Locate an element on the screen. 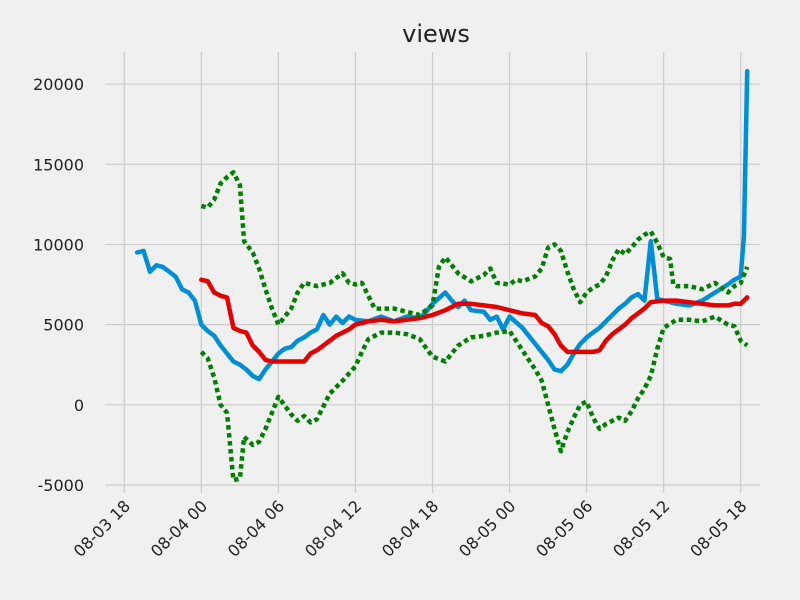 This screenshot has width=800, height=600. y-tick-label: 0 is located at coordinates (79, 405).